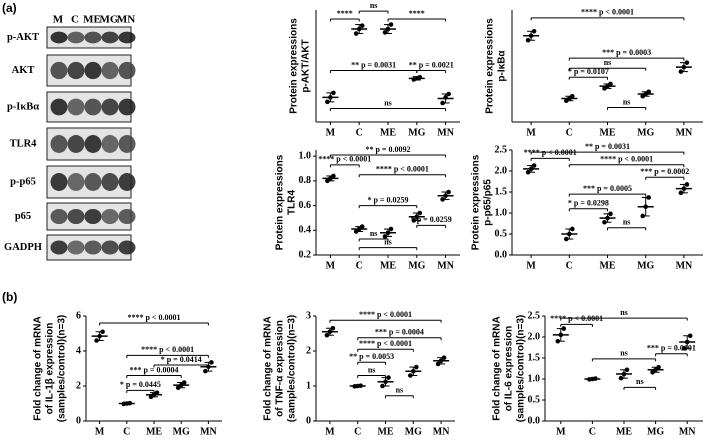 Image resolution: width=709 pixels, height=447 pixels. Describe the element at coordinates (100, 431) in the screenshot. I see `x-tick-label: M` at that location.